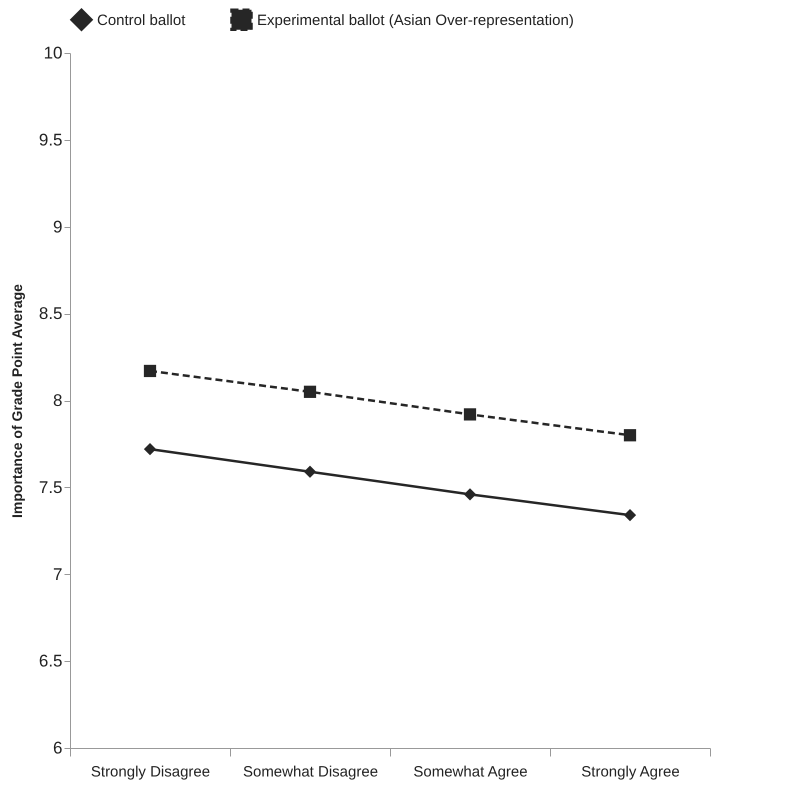 The width and height of the screenshot is (811, 812). Describe the element at coordinates (16, 401) in the screenshot. I see `y-axis-title: Importance of Grade Point Average` at that location.